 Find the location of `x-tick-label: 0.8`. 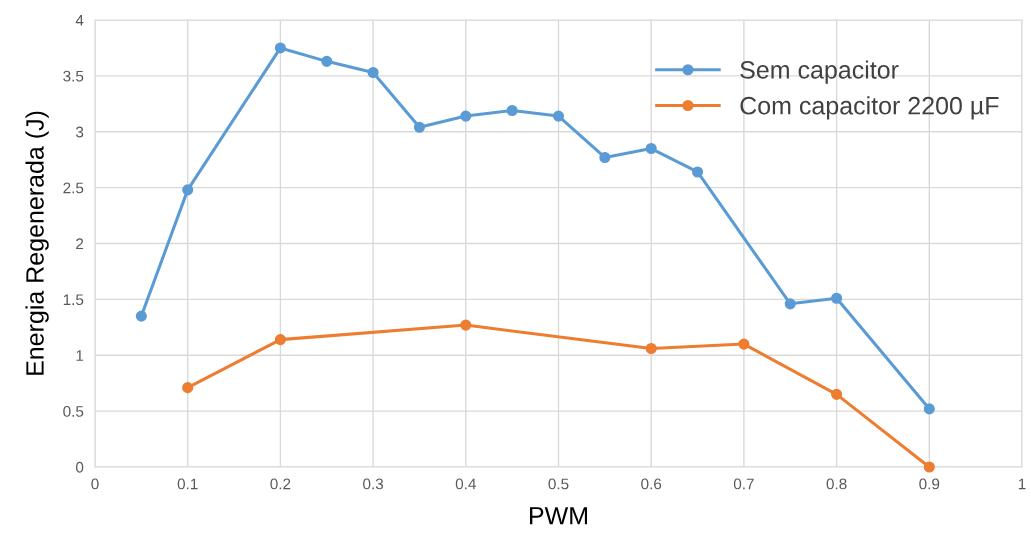

x-tick-label: 0.8 is located at coordinates (836, 484).